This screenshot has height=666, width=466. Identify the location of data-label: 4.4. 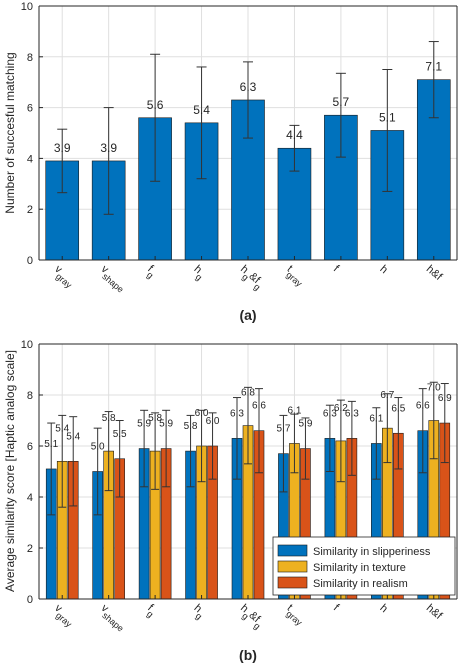
(294, 135).